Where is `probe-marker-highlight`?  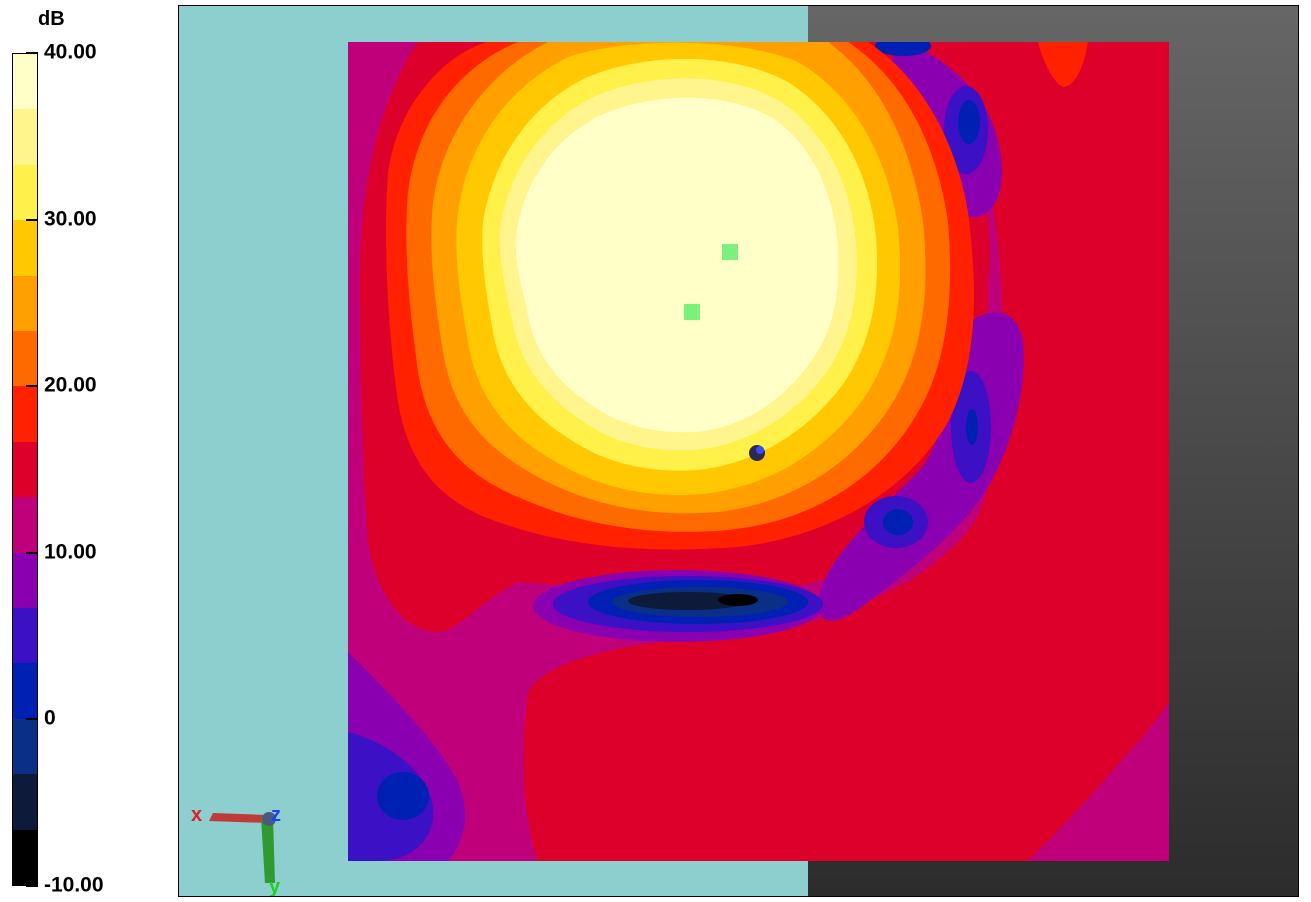
probe-marker-highlight is located at coordinates (760, 450).